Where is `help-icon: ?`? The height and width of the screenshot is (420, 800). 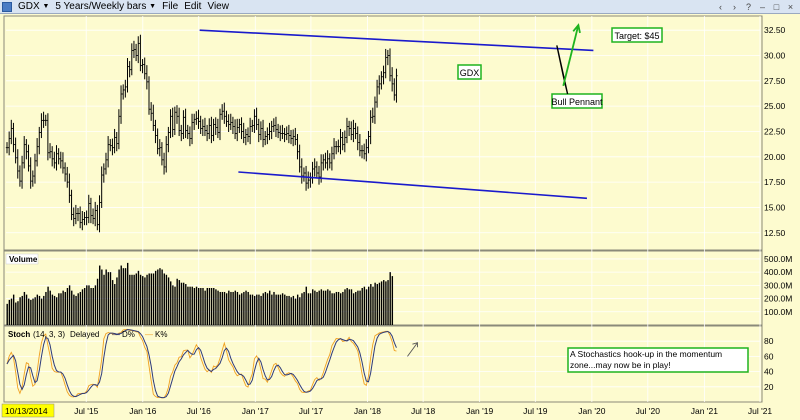
help-icon: ? is located at coordinates (748, 6).